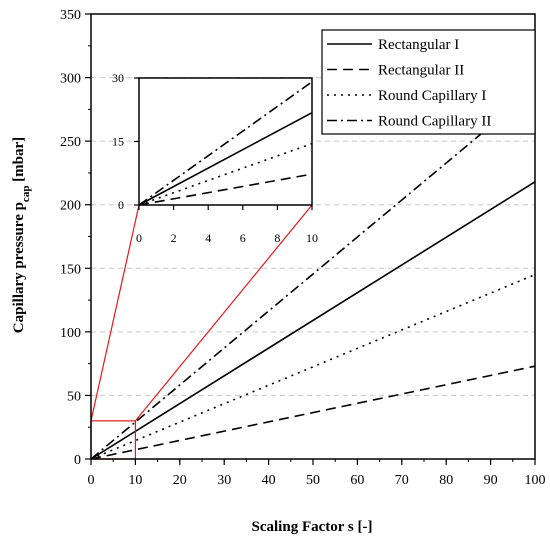 The width and height of the screenshot is (550, 550). Describe the element at coordinates (118, 142) in the screenshot. I see `inset-y-tick-label: 15` at that location.